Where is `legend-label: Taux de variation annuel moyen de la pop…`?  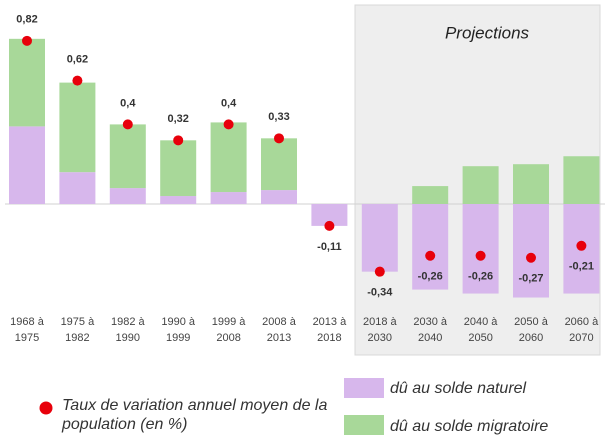
legend-label: Taux de variation annuel moyen de la pop… is located at coordinates (195, 415).